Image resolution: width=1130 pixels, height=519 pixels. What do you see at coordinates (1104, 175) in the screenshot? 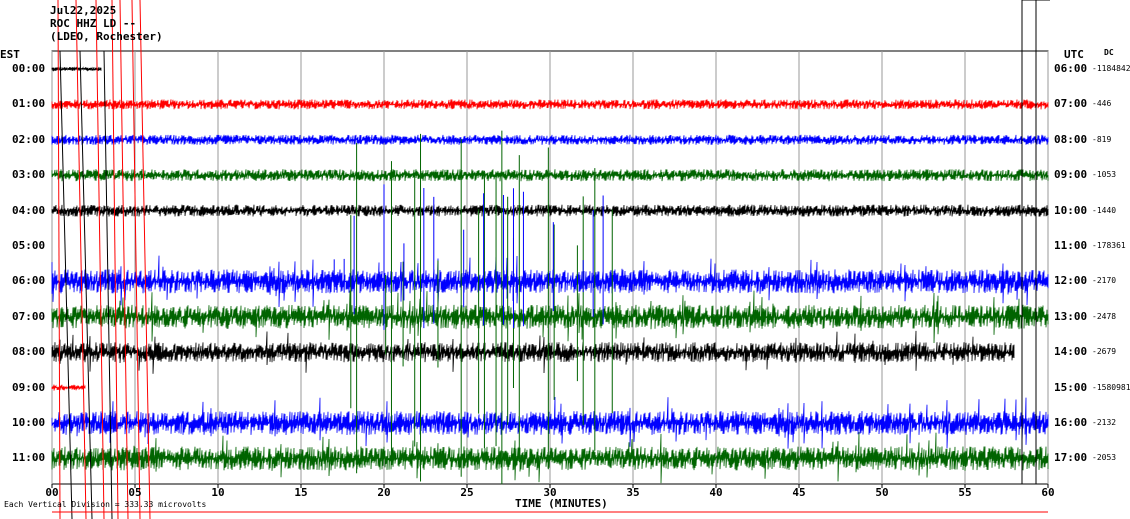
I see `dc-offset-label: -1053` at bounding box center [1104, 175].